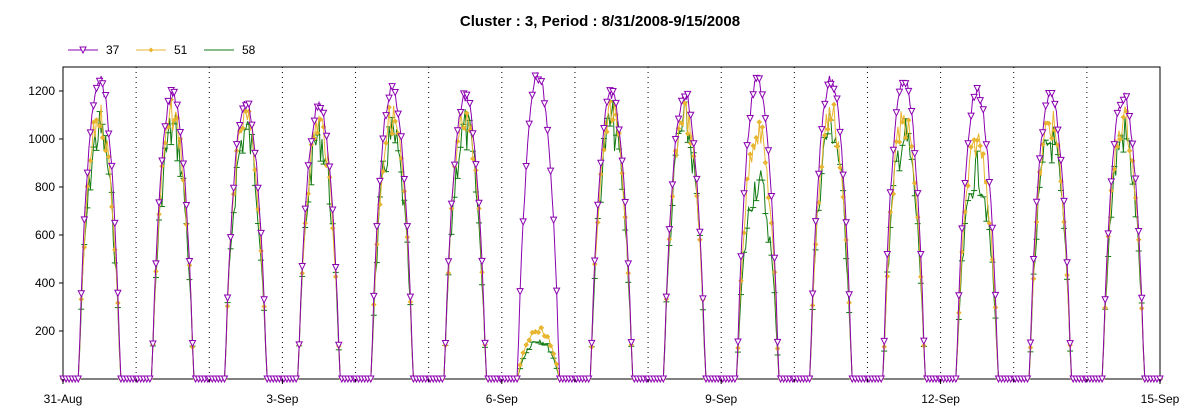 This screenshot has width=1200, height=420. I want to click on x-tick-label: 6-Sep, so click(502, 399).